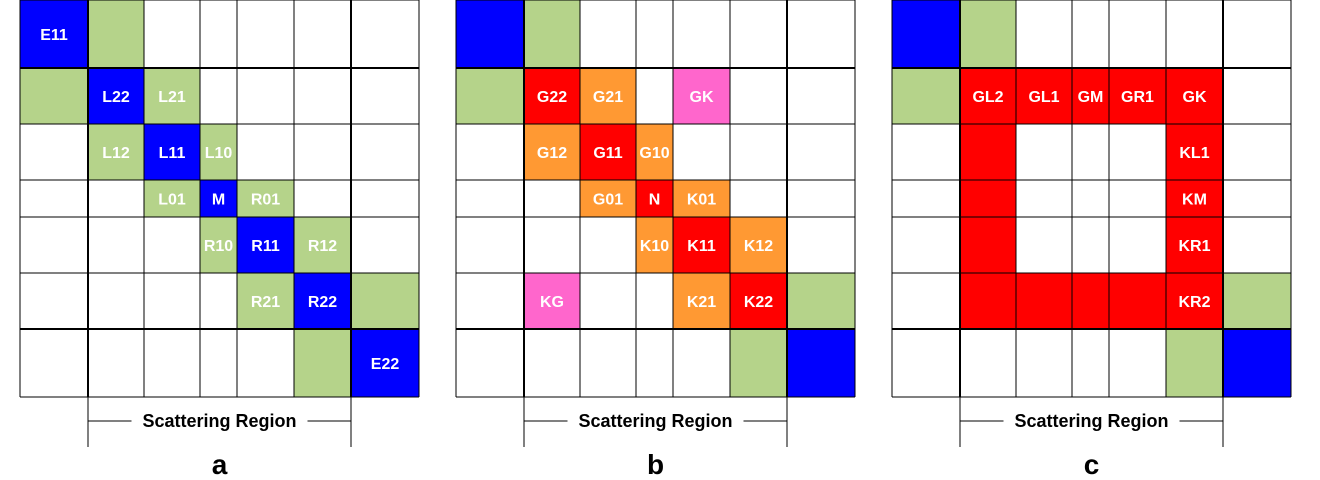 Image resolution: width=1320 pixels, height=480 pixels. I want to click on matrix-block-e22, so click(385, 363).